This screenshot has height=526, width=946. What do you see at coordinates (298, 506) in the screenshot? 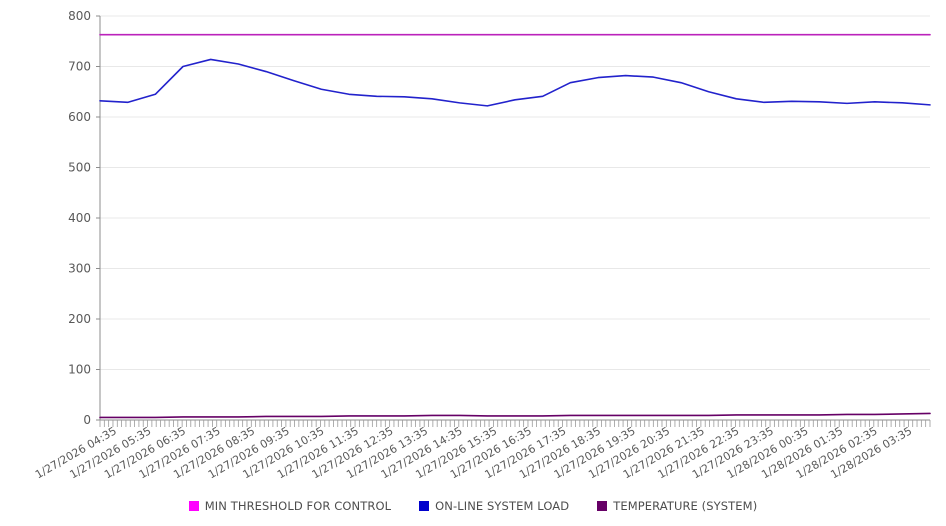
I see `legend-item-label: MIN THRESHOLD FOR CONTROL` at bounding box center [298, 506].